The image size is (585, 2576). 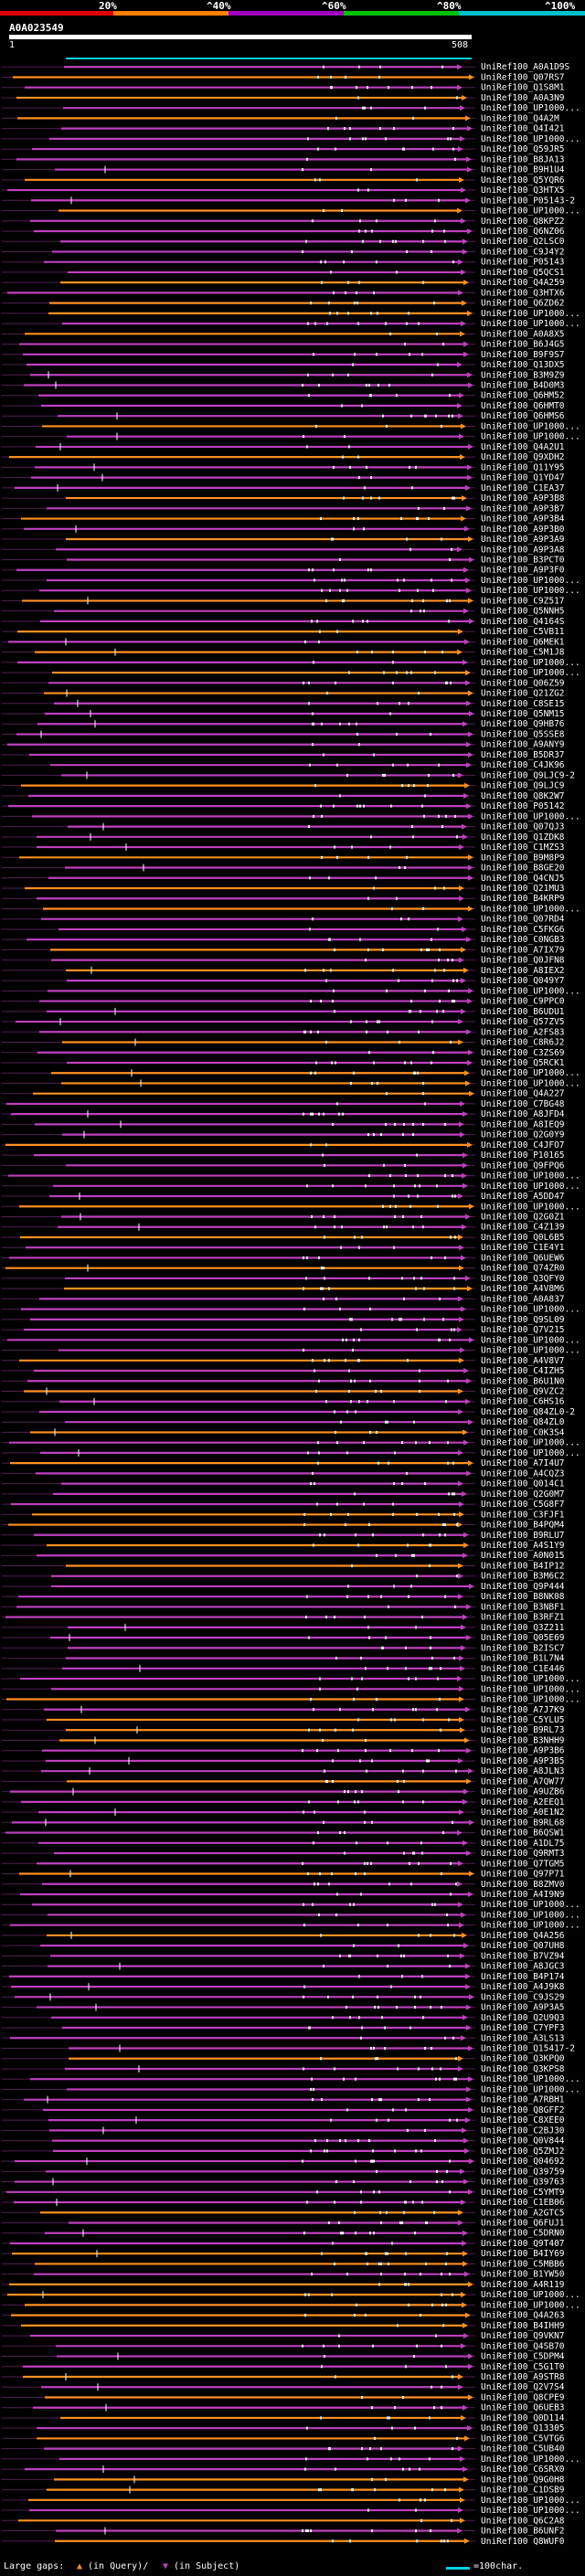 I want to click on hit-label: UniRef100_C5DPM4, so click(x=523, y=2357).